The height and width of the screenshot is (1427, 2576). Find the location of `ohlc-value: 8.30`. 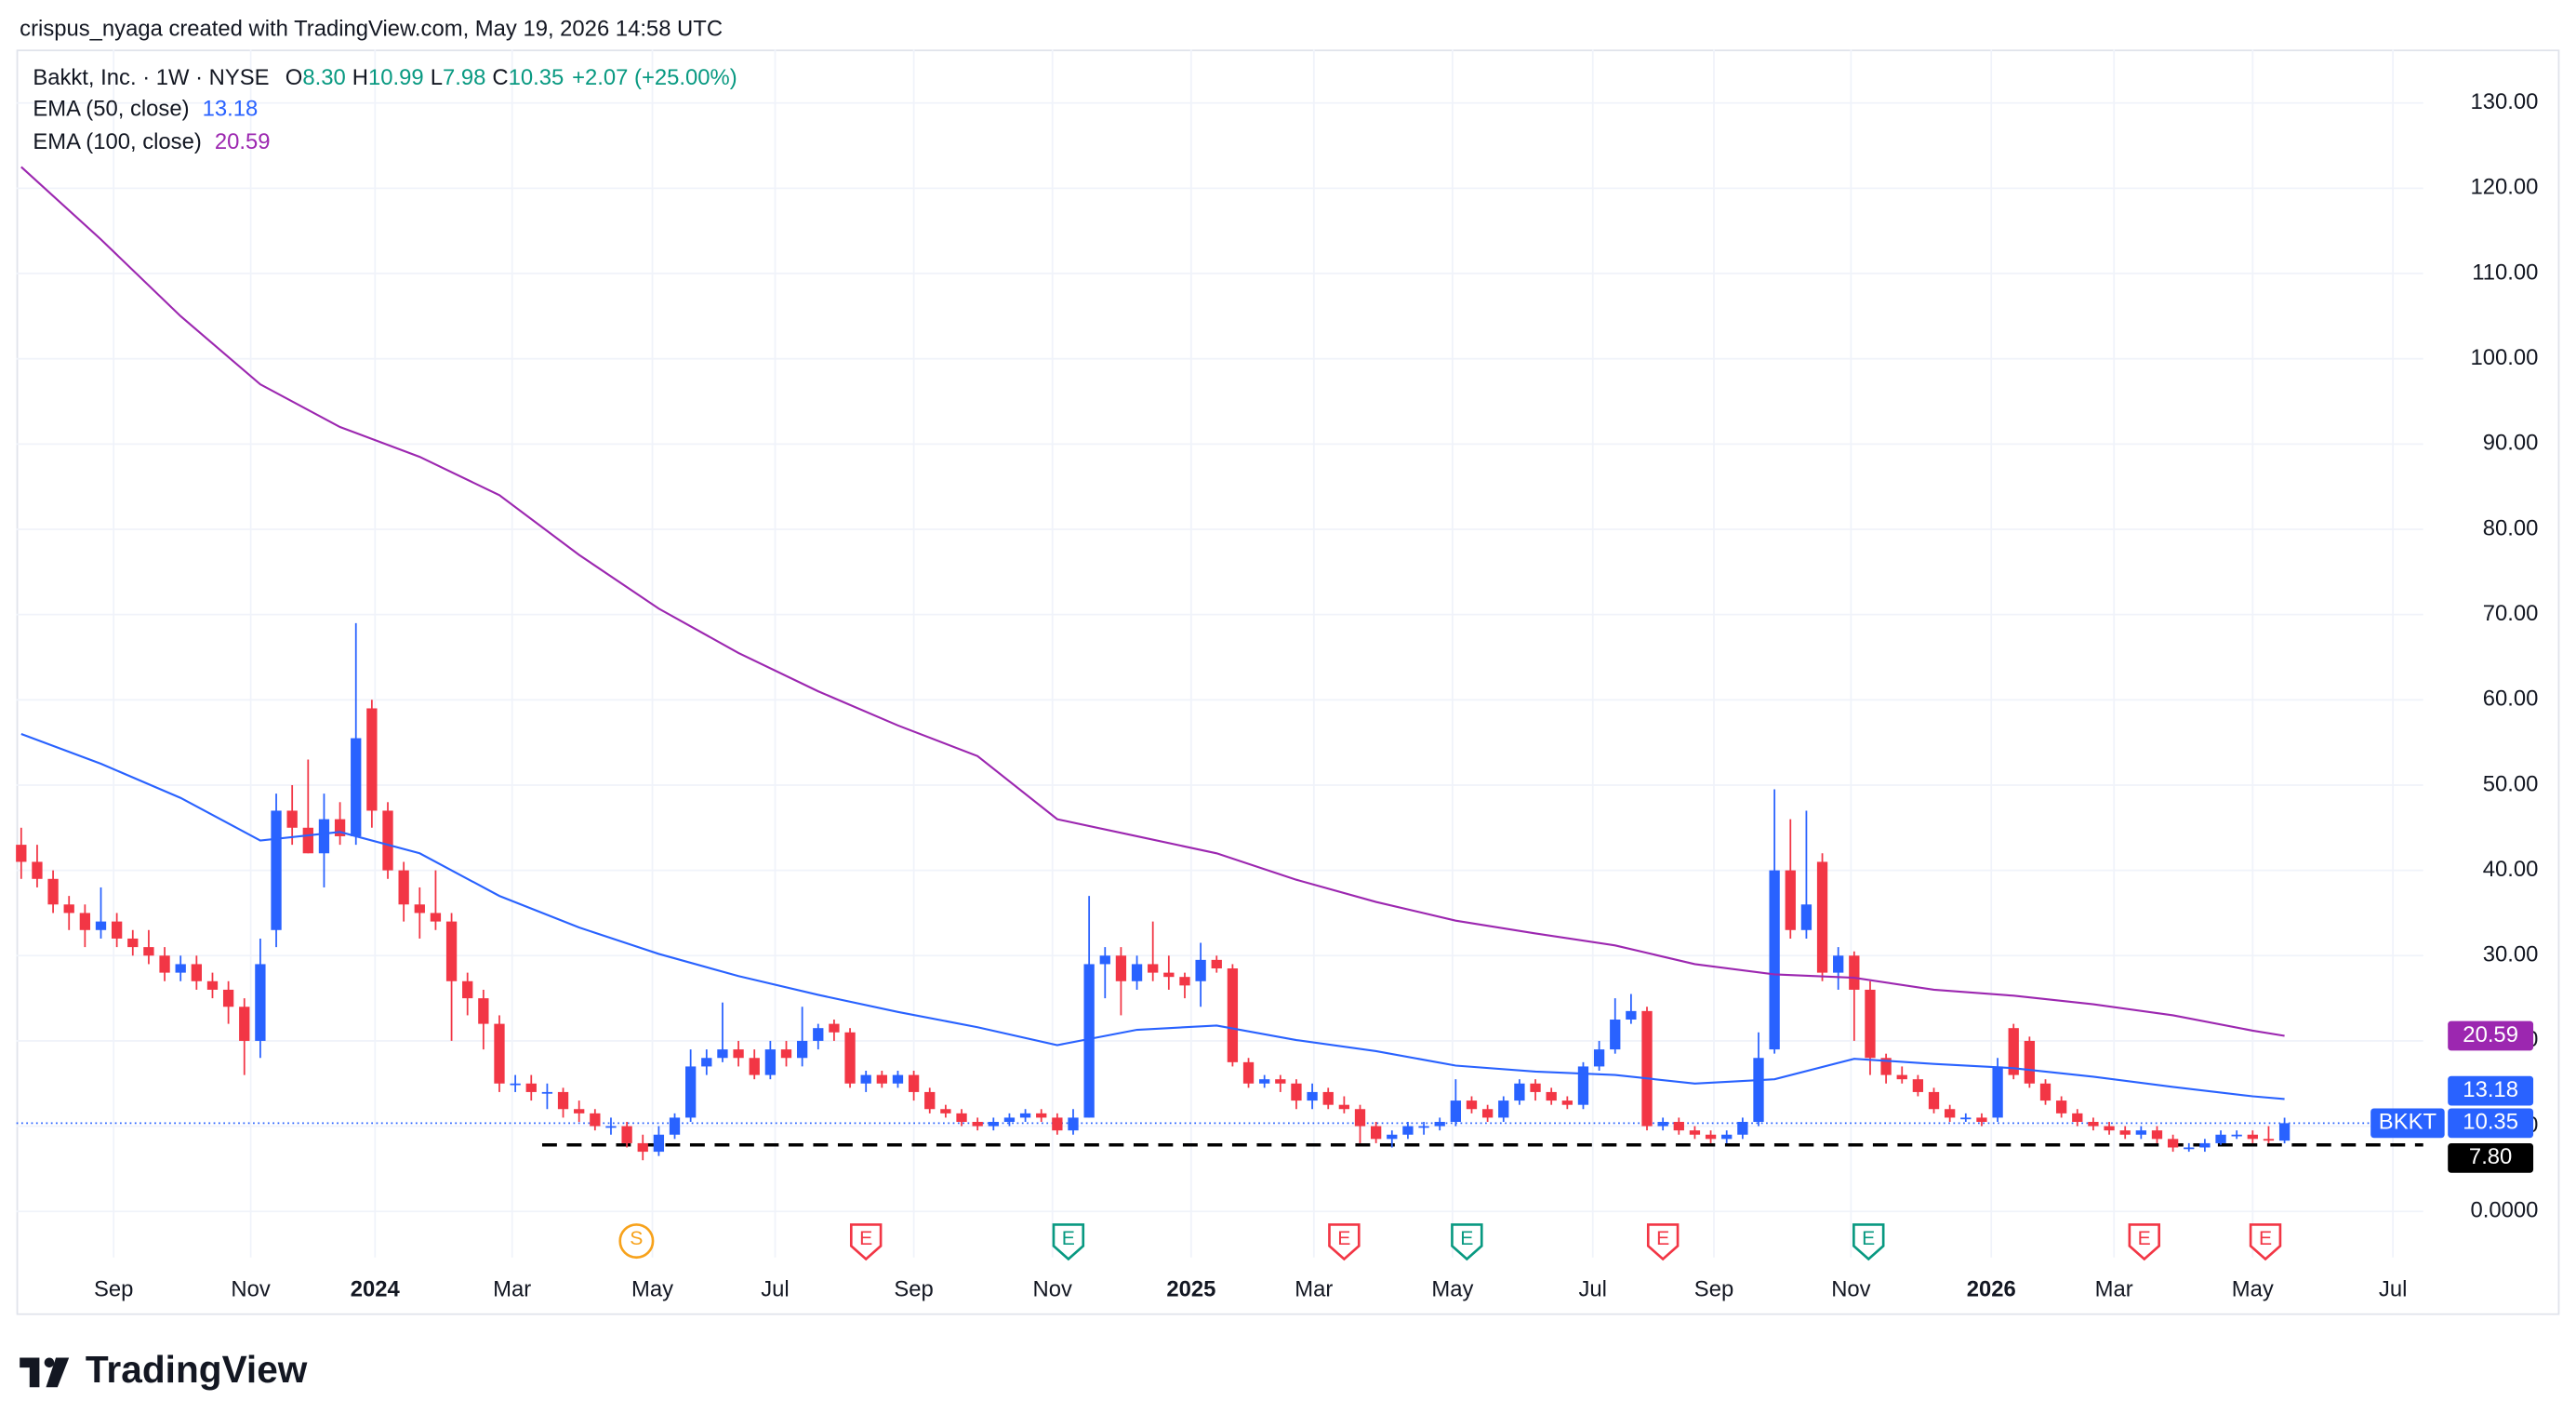

ohlc-value: 8.30 is located at coordinates (323, 77).